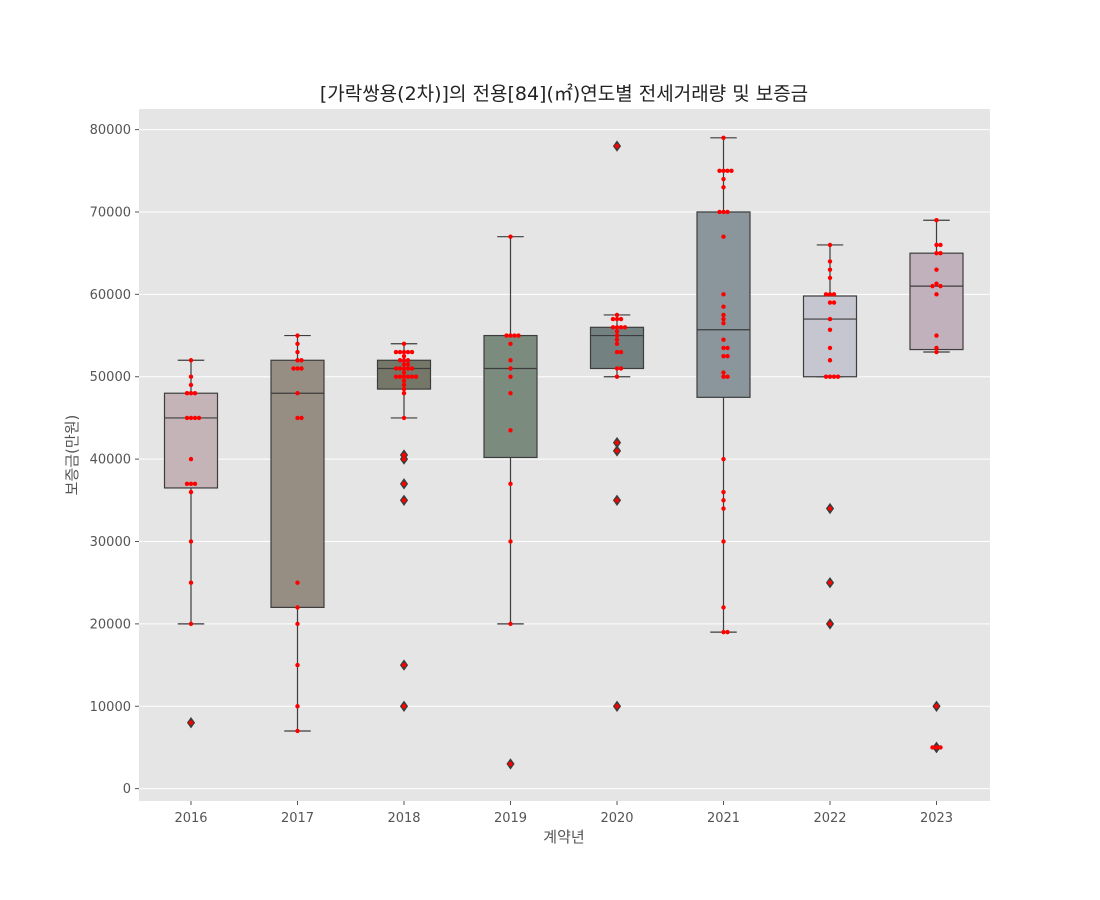 Image resolution: width=1100 pixels, height=900 pixels. I want to click on y-tick-label: 20000, so click(110, 624).